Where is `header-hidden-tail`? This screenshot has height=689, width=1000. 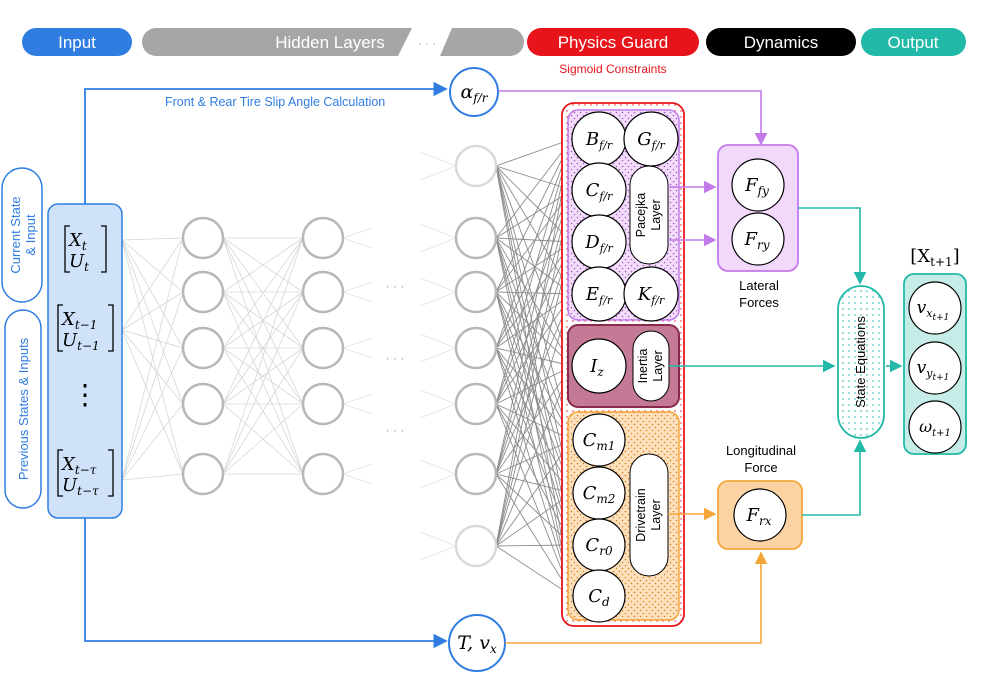
header-hidden-tail is located at coordinates (482, 42).